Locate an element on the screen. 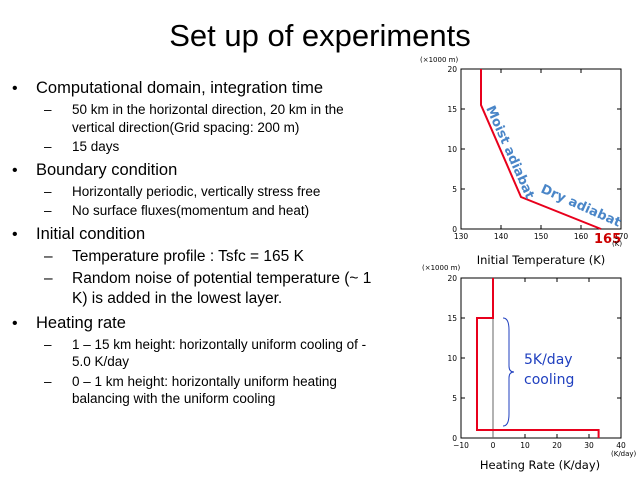 Image resolution: width=640 pixels, height=480 pixels. x-tick-label: 20 is located at coordinates (557, 445).